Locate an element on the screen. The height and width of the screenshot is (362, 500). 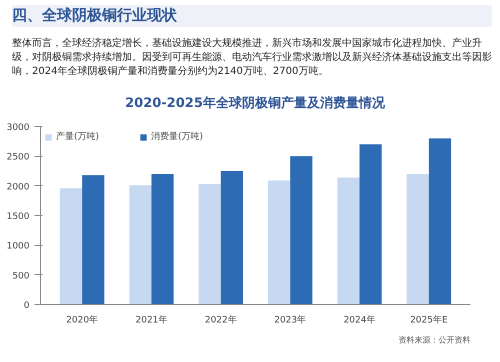
x-tick-label: 2022年 is located at coordinates (220, 320).